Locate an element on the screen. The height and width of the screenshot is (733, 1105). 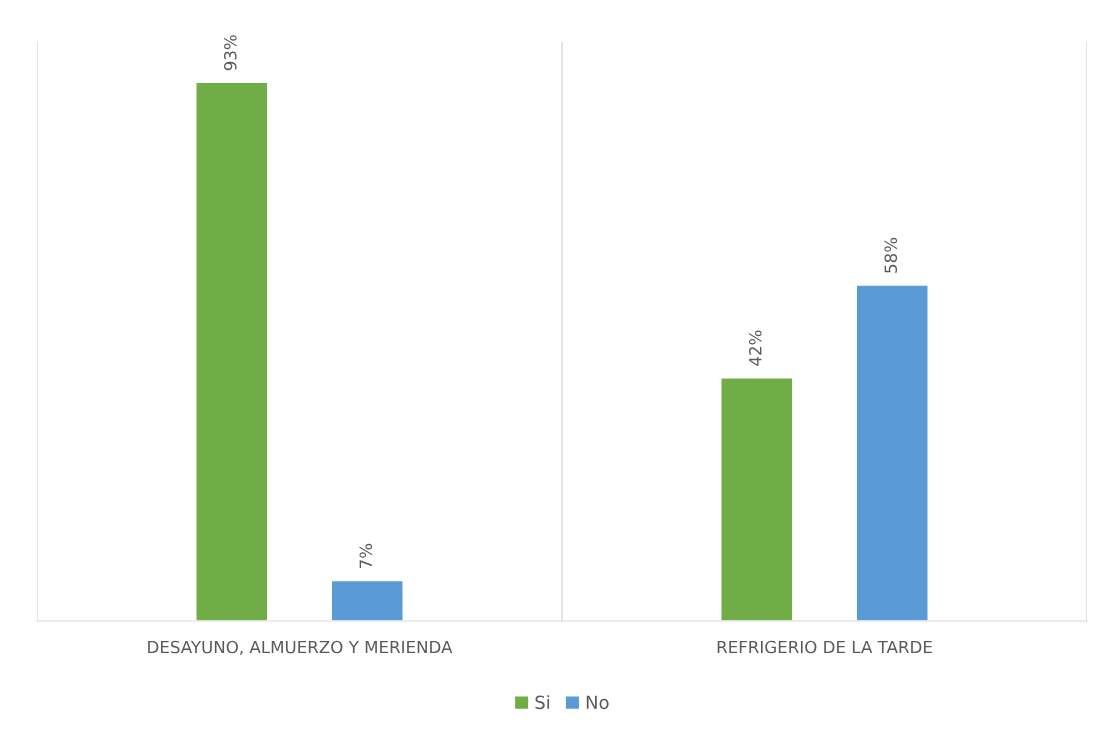
data-label: 93% is located at coordinates (230, 53).